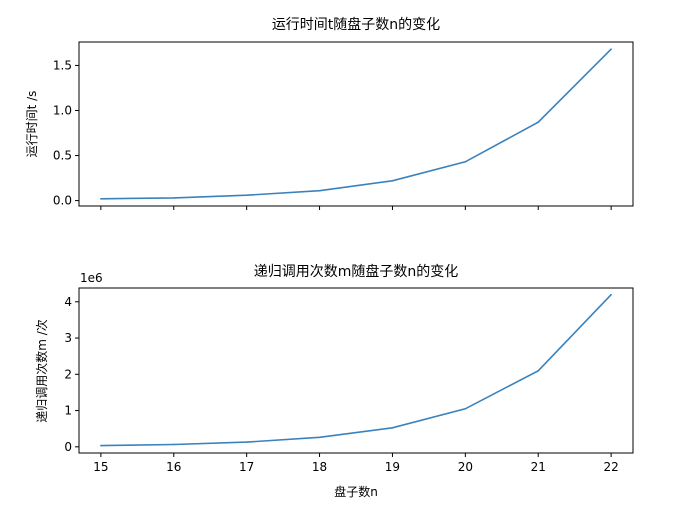 The height and width of the screenshot is (515, 693). I want to click on y-tick-label: 1.5, so click(62, 65).